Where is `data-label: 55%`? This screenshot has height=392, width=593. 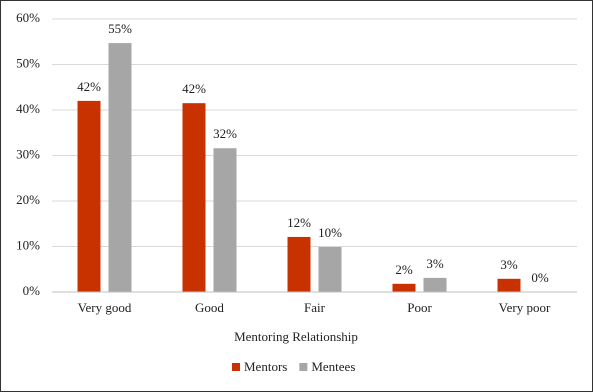
data-label: 55% is located at coordinates (120, 28).